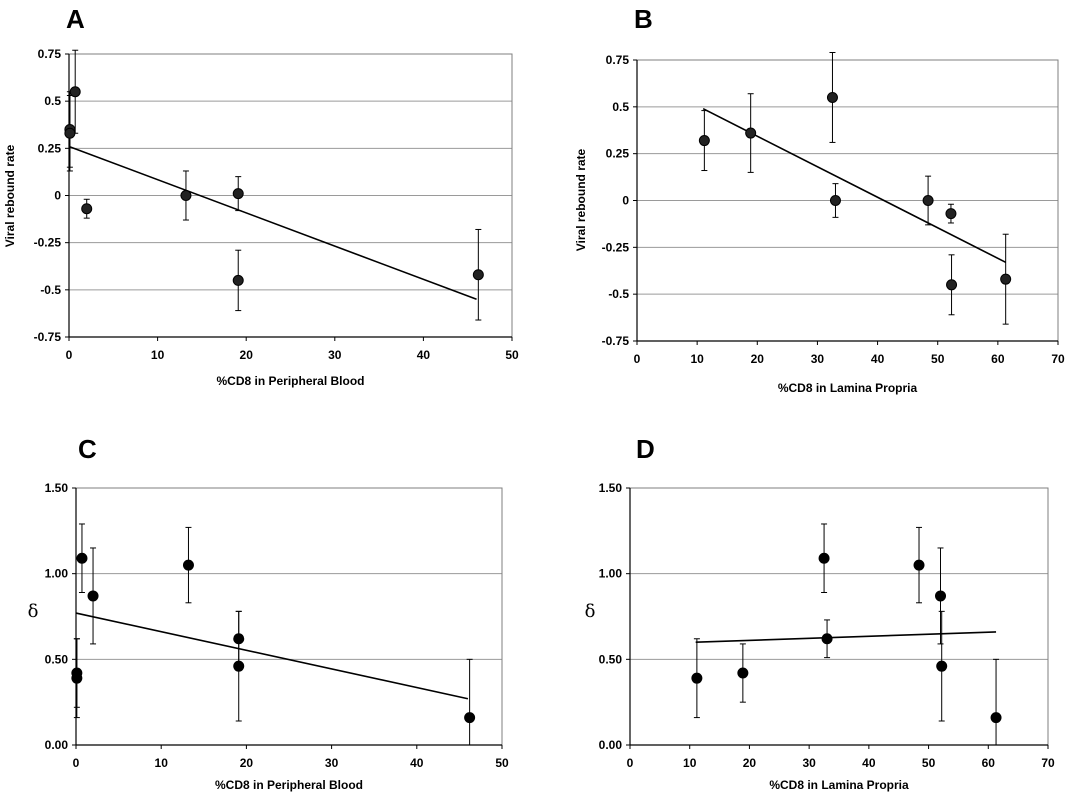 The image size is (1071, 800). I want to click on panel-letter: A, so click(75, 19).